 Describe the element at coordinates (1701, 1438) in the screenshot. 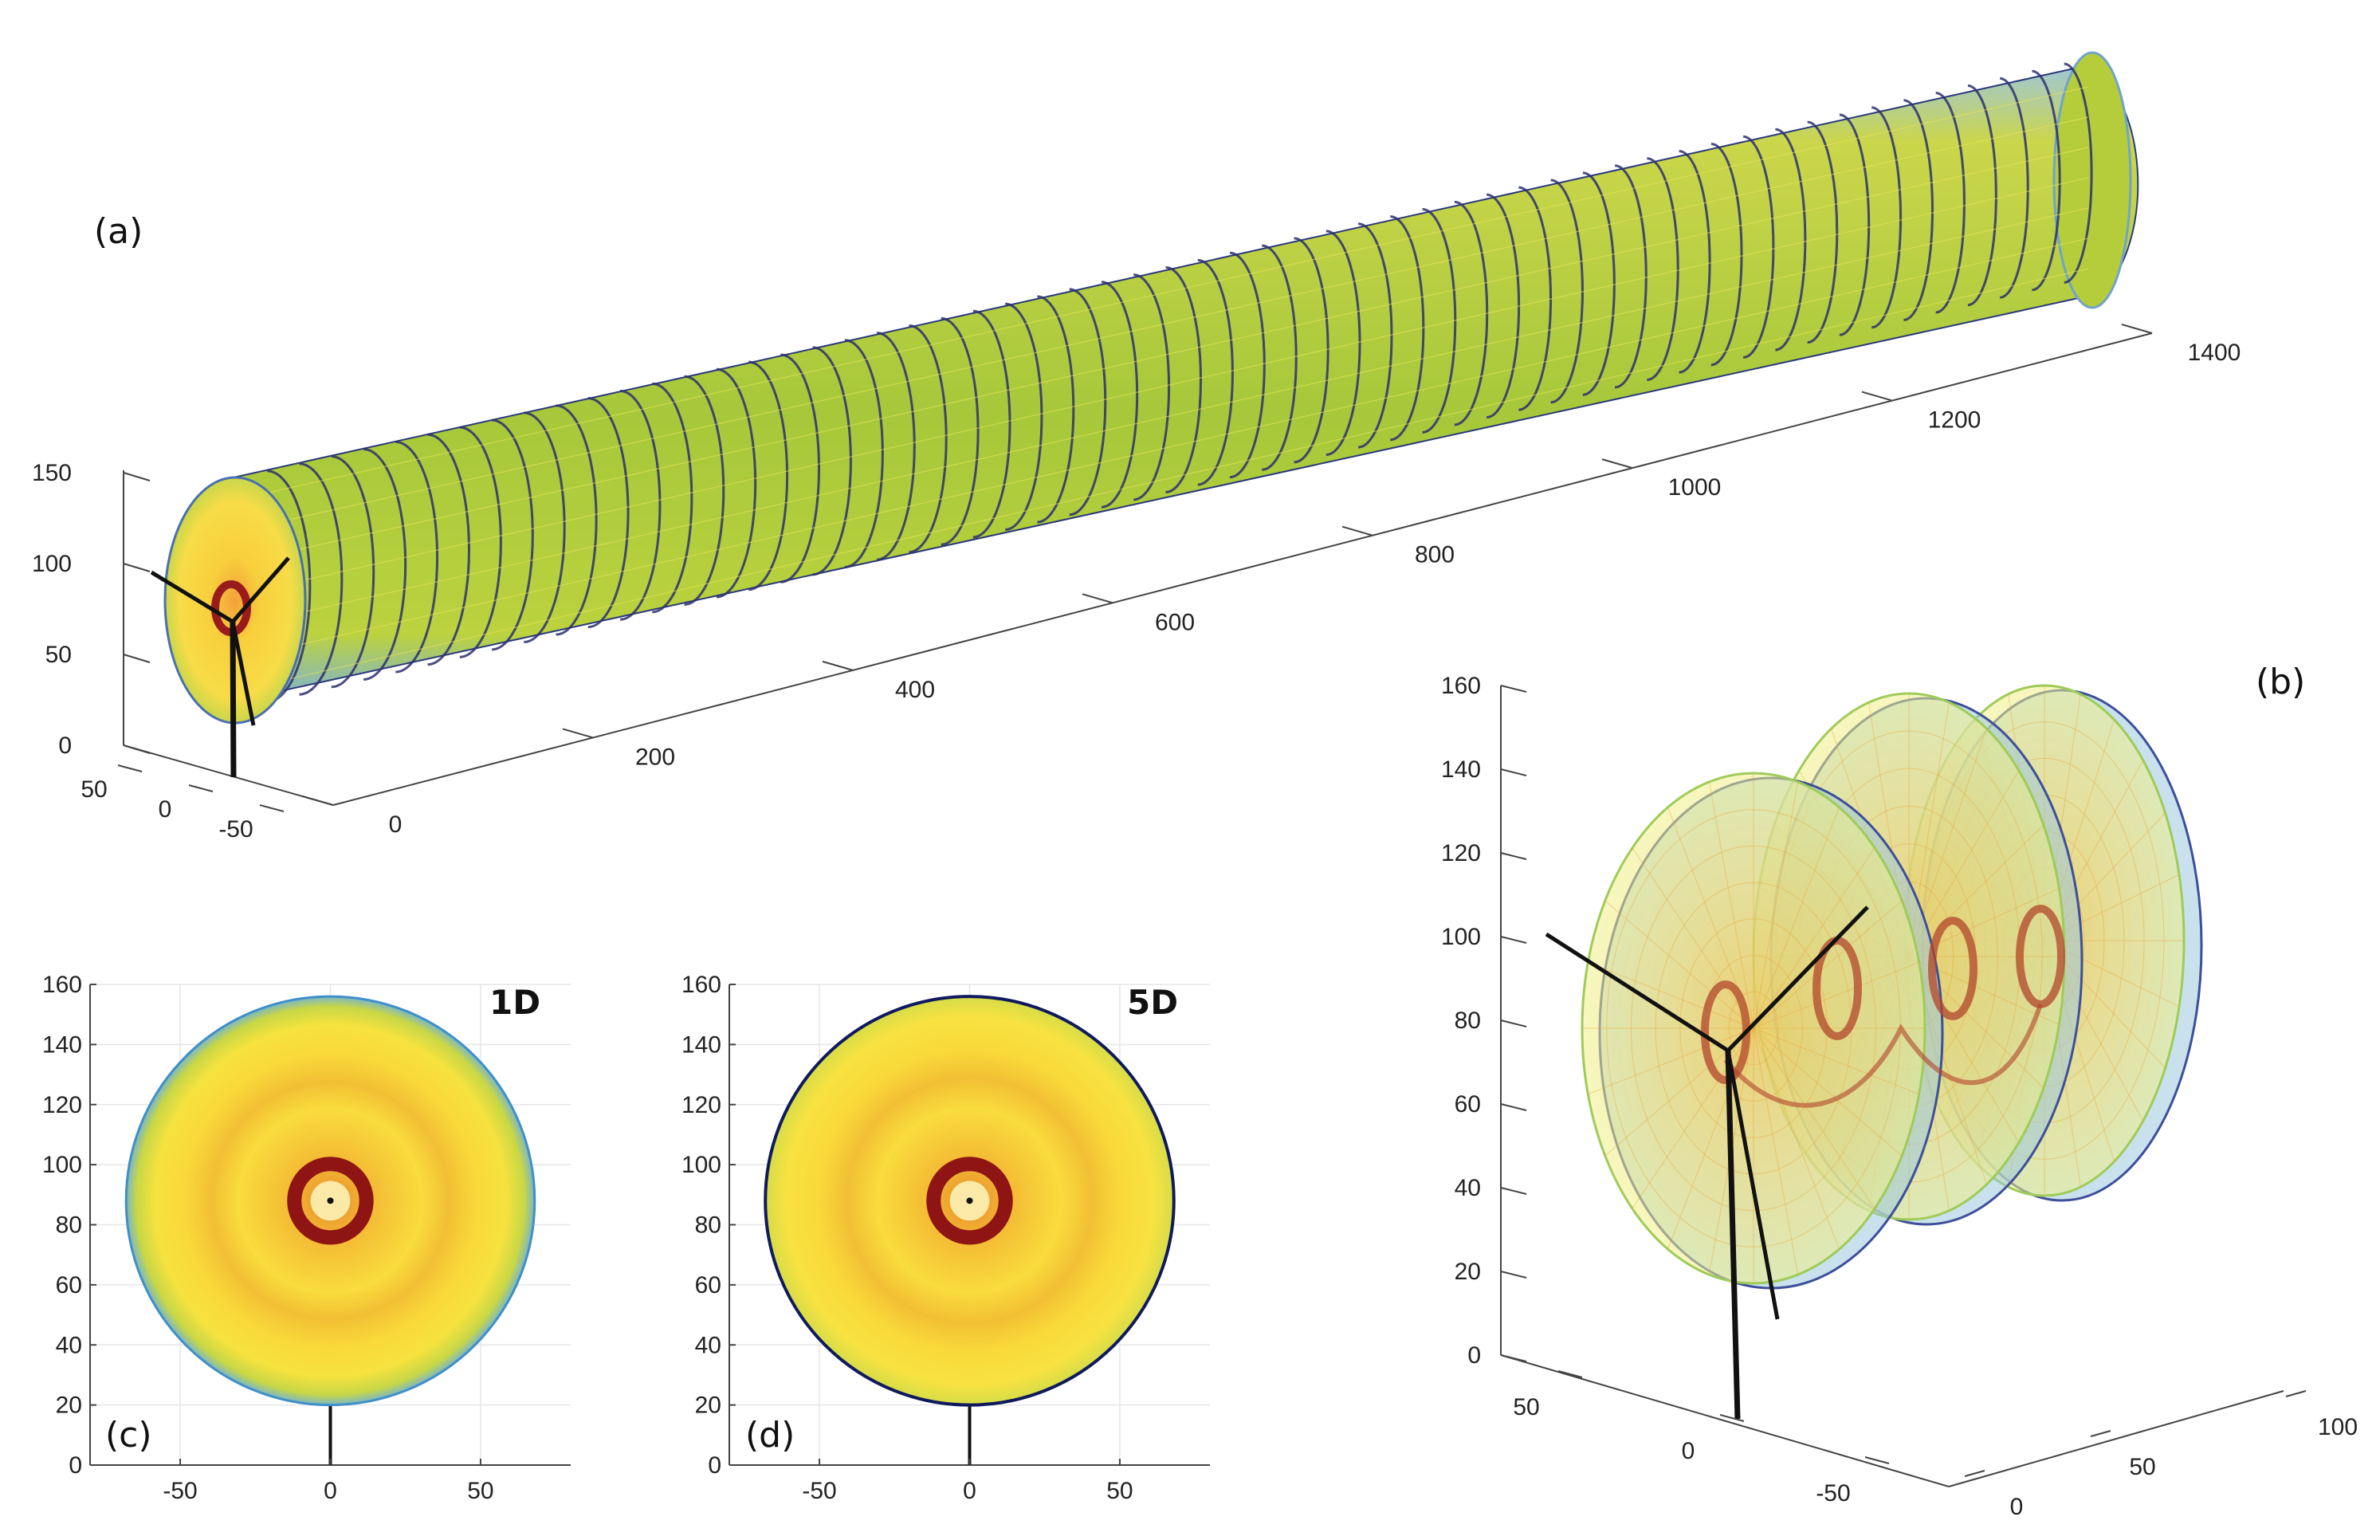

I see `panel-b-y-ticks: 50 0 -50` at that location.